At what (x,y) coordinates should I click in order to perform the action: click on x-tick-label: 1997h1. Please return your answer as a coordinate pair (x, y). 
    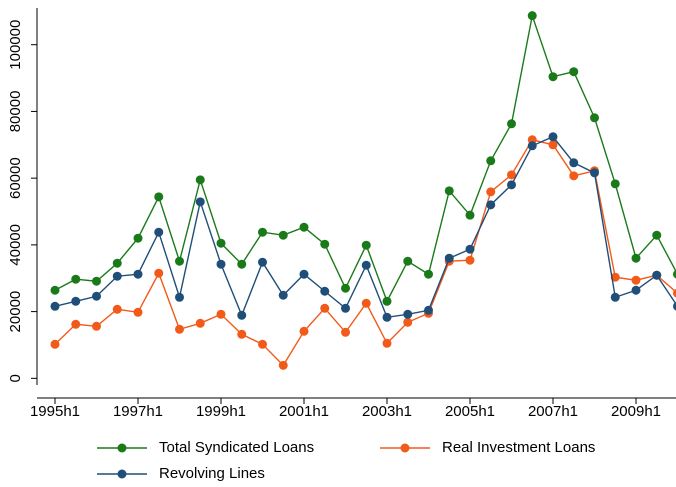
    Looking at the image, I should click on (138, 411).